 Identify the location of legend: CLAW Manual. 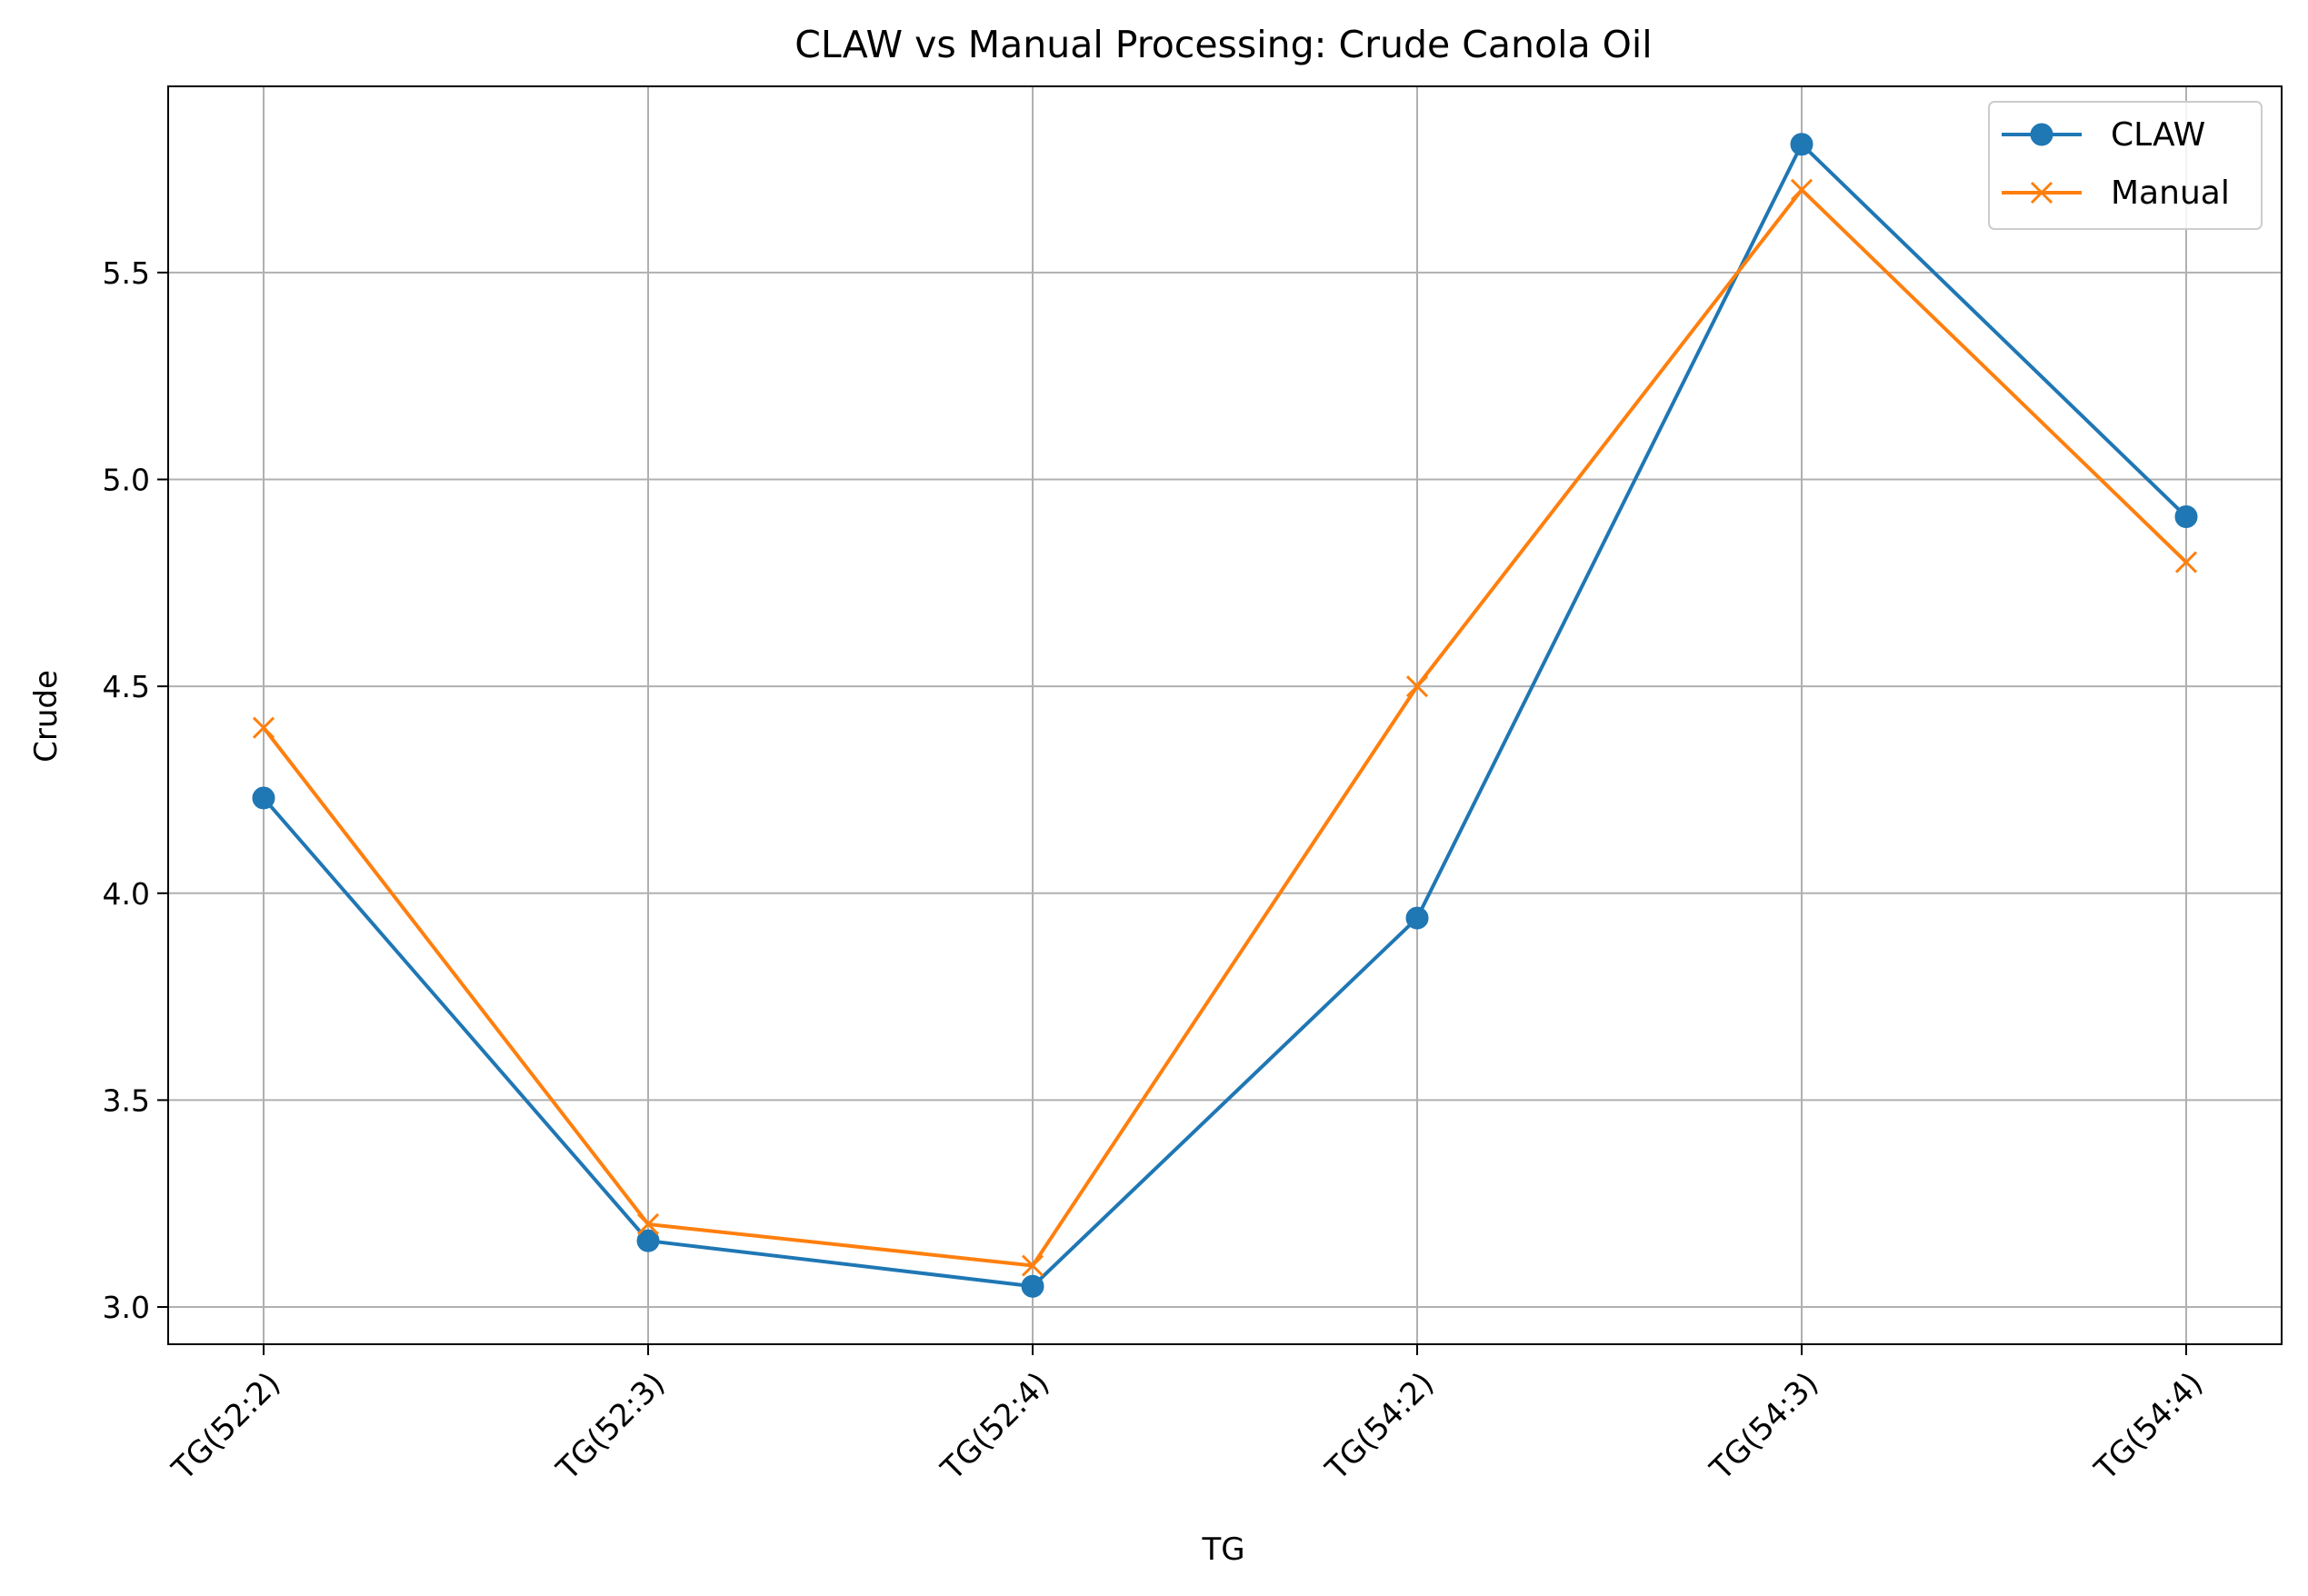
(2125, 165).